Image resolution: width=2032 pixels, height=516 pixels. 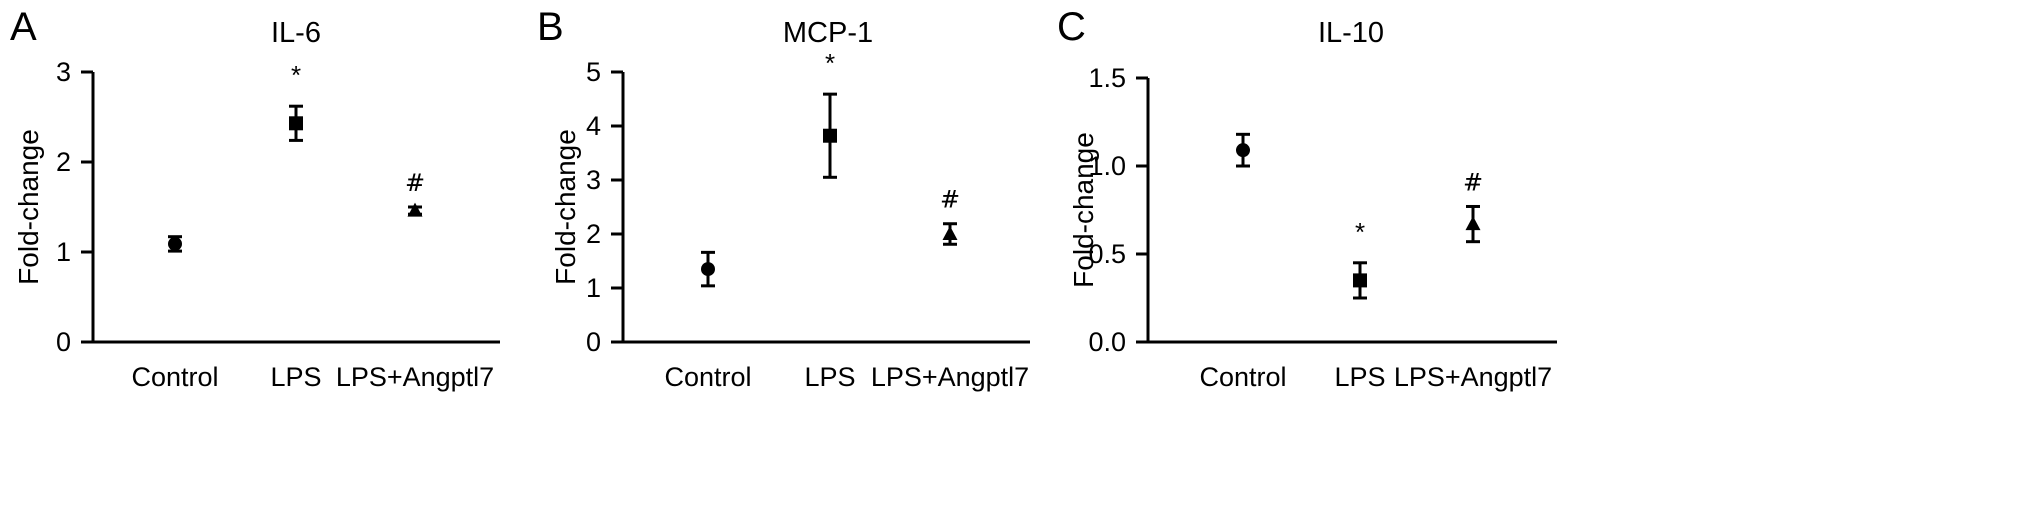 What do you see at coordinates (1107, 166) in the screenshot?
I see `y-tick-label: 1.0` at bounding box center [1107, 166].